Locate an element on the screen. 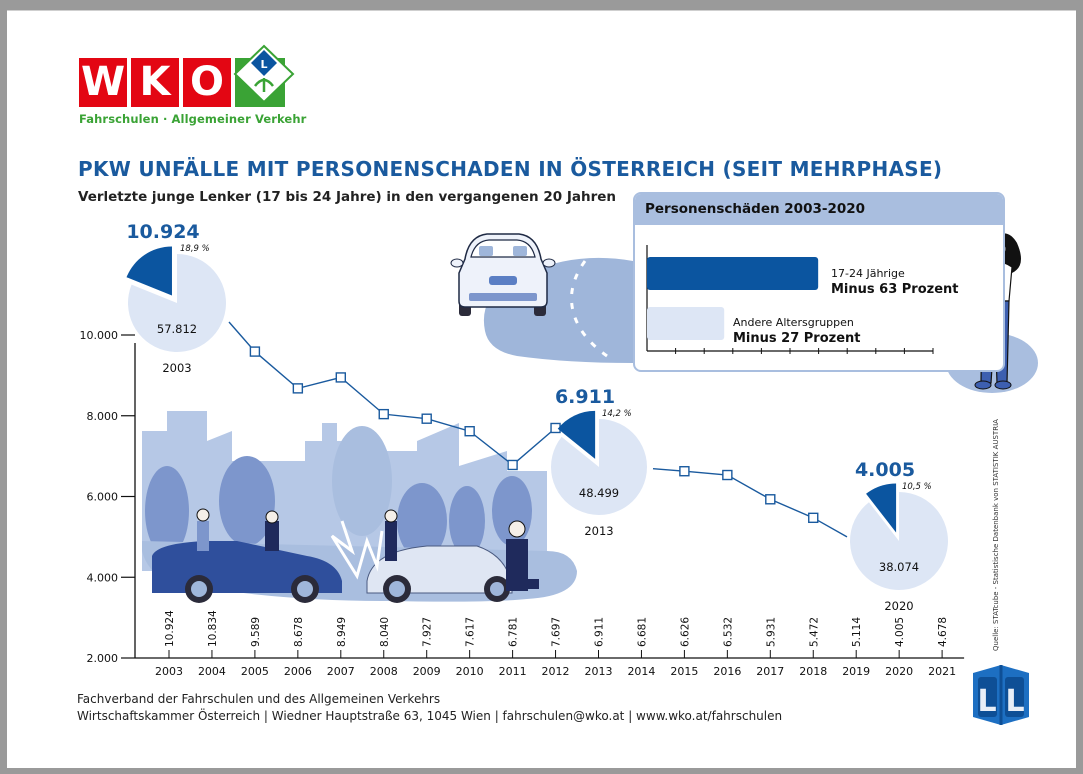  value-label: 10.924 is located at coordinates (170, 628).